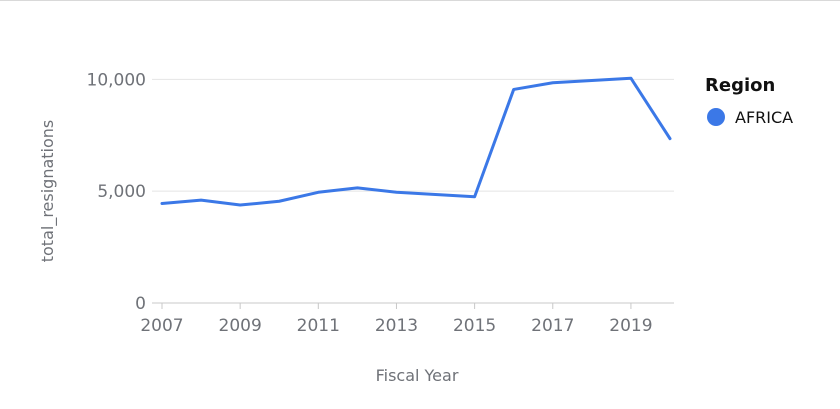 Image resolution: width=840 pixels, height=409 pixels. Describe the element at coordinates (240, 326) in the screenshot. I see `x-tick-label: 2009` at that location.